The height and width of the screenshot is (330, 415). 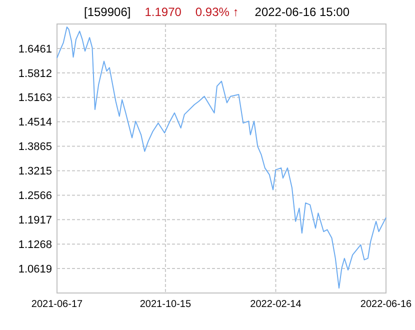 I want to click on y-tick-label: 1.3215, so click(x=35, y=172).